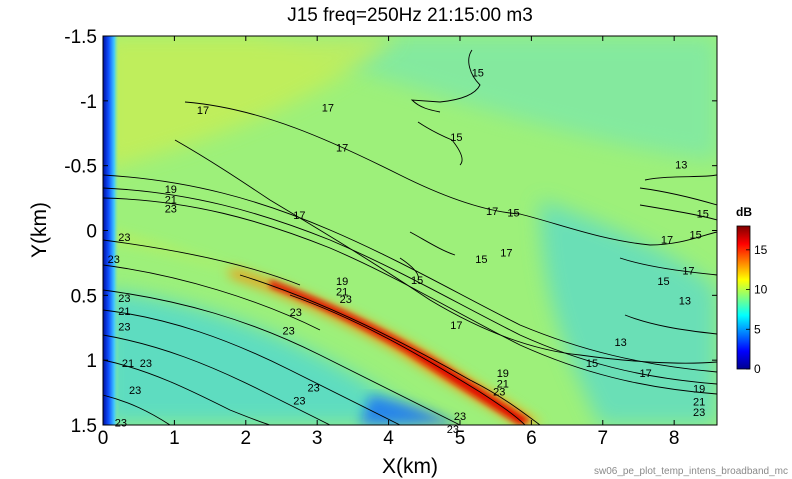  Describe the element at coordinates (743, 297) in the screenshot. I see `colorbar-scale` at that location.